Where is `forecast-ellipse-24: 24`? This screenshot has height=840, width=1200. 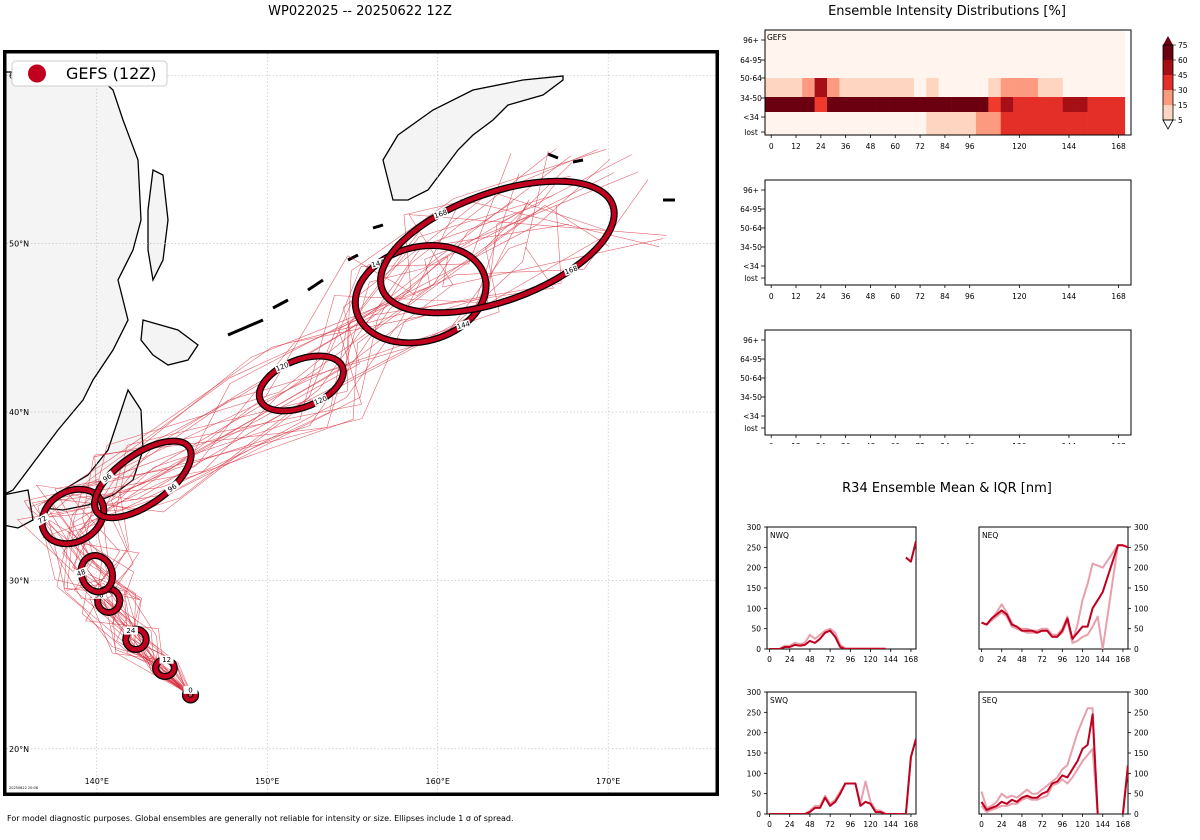
forecast-ellipse-24: 24 is located at coordinates (136, 639).